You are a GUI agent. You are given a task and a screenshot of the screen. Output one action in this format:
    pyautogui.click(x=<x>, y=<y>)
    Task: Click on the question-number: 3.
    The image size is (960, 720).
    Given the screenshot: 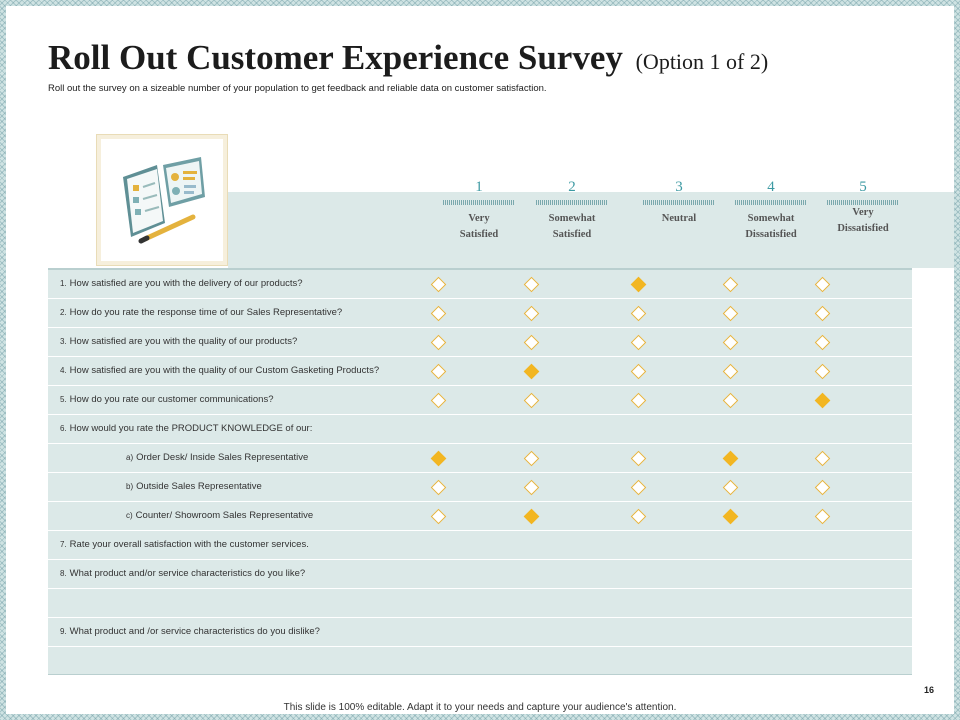 What is the action you would take?
    pyautogui.click(x=63, y=341)
    